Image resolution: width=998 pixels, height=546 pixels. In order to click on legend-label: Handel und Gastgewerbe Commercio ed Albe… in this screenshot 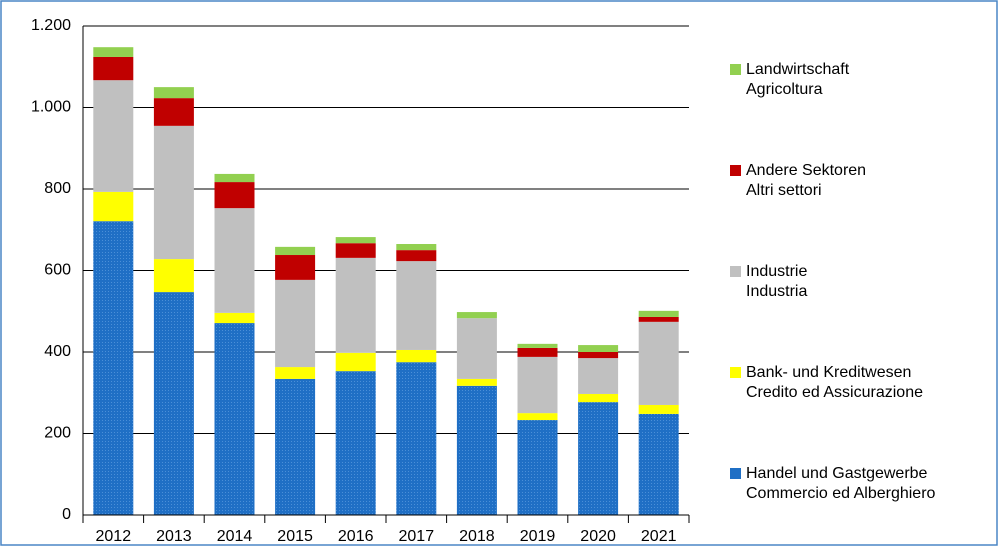, I will do `click(841, 483)`.